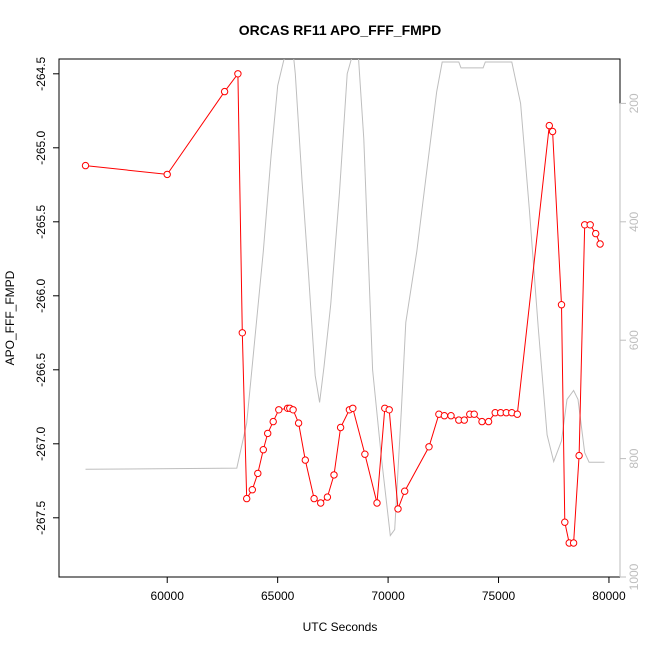 This screenshot has height=655, width=650. What do you see at coordinates (278, 596) in the screenshot?
I see `x-tick-label: 65000` at bounding box center [278, 596].